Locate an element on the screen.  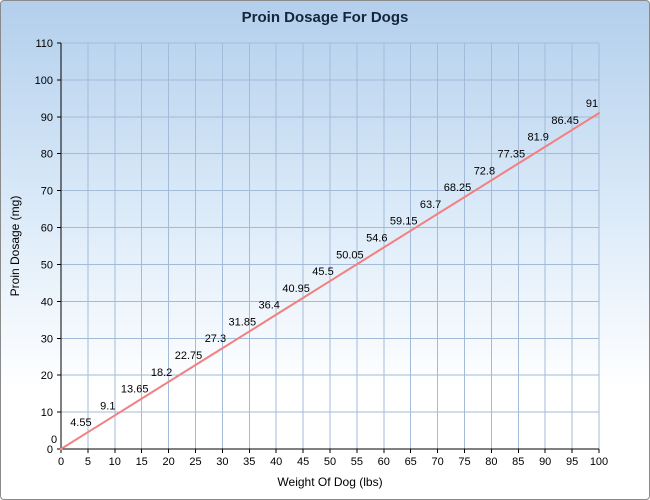
x-tick-label: 90 is located at coordinates (545, 462).